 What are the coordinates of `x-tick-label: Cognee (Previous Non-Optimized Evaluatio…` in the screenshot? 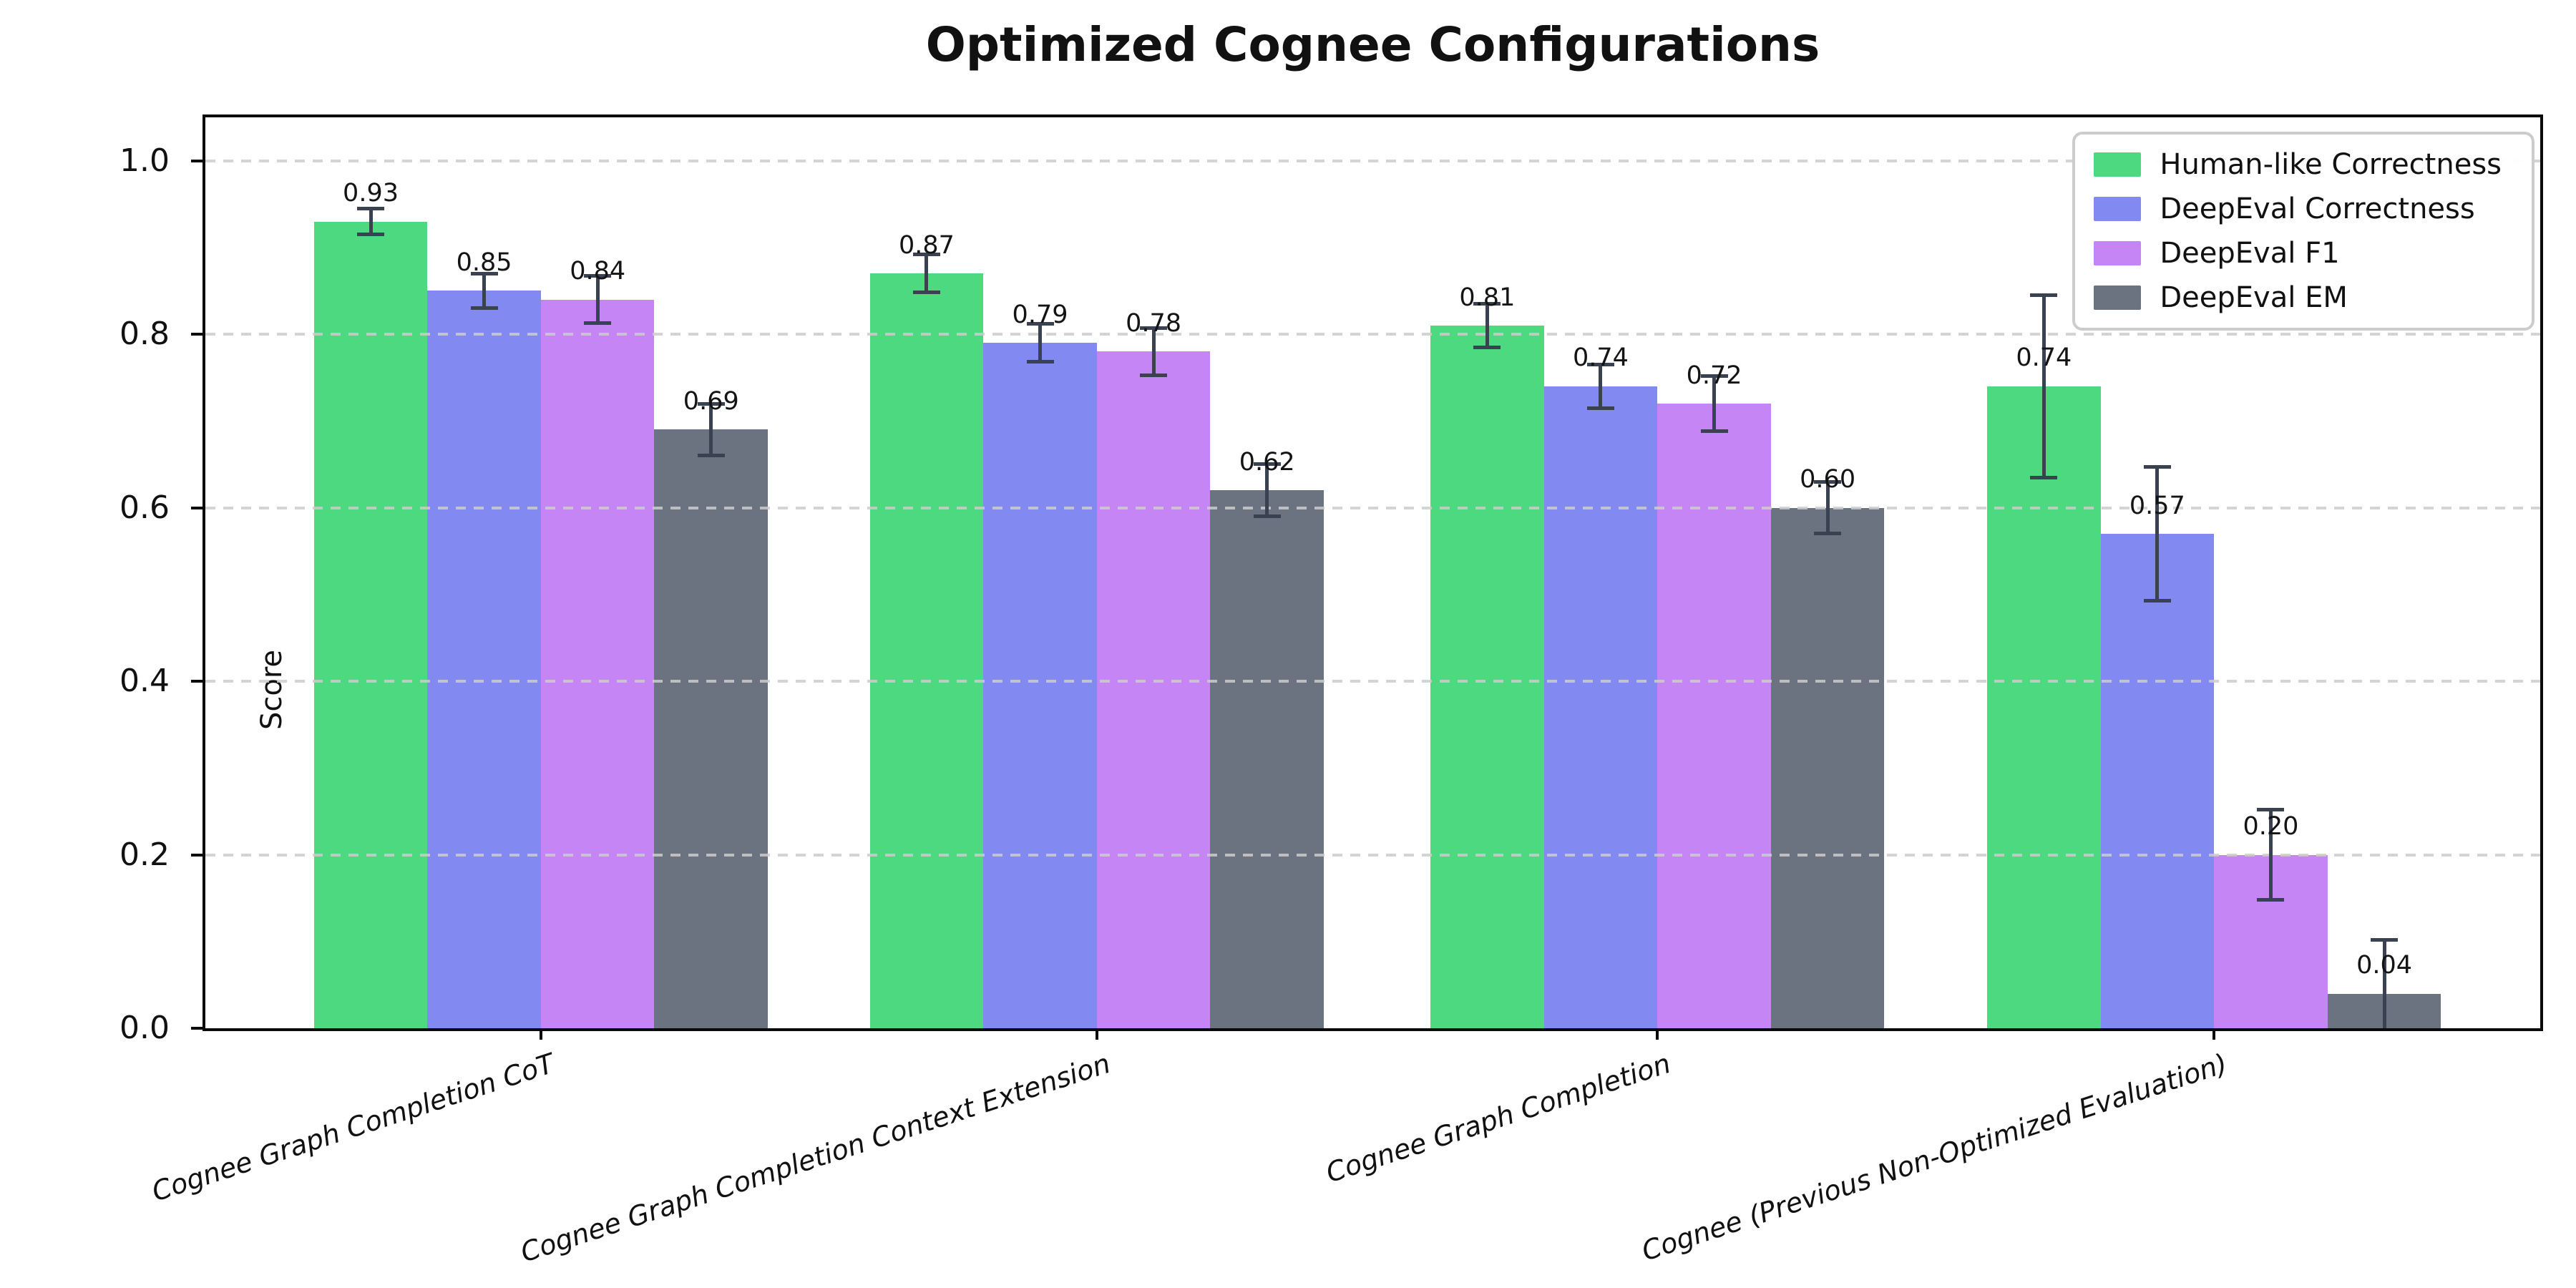 It's located at (1935, 1157).